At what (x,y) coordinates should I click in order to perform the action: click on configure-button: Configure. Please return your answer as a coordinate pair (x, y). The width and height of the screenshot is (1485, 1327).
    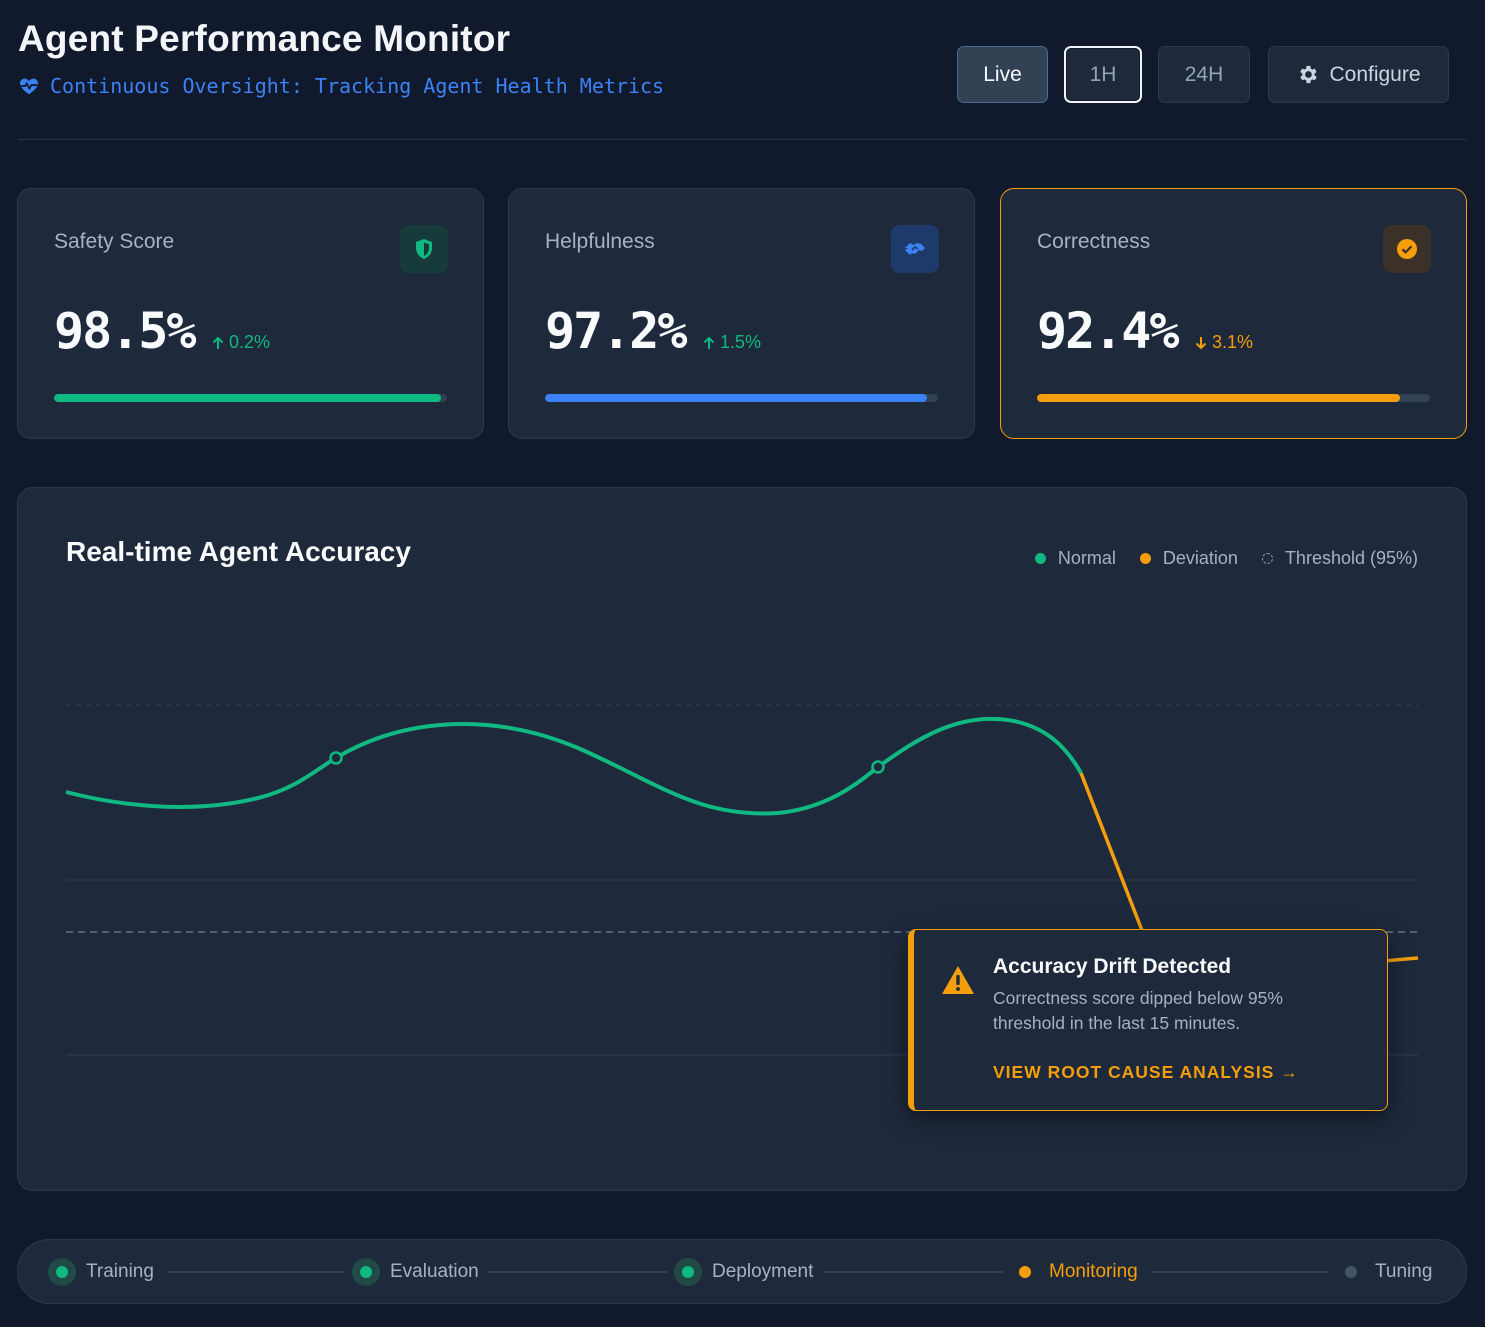
    Looking at the image, I should click on (1358, 74).